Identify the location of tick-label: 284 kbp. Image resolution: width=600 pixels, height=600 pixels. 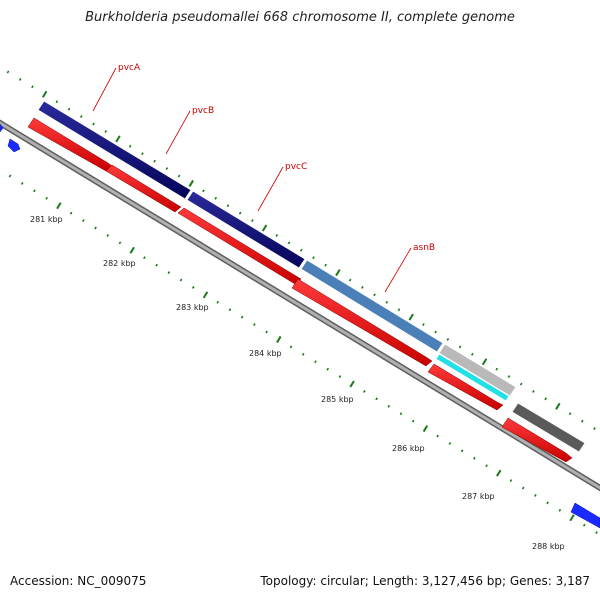
(265, 353).